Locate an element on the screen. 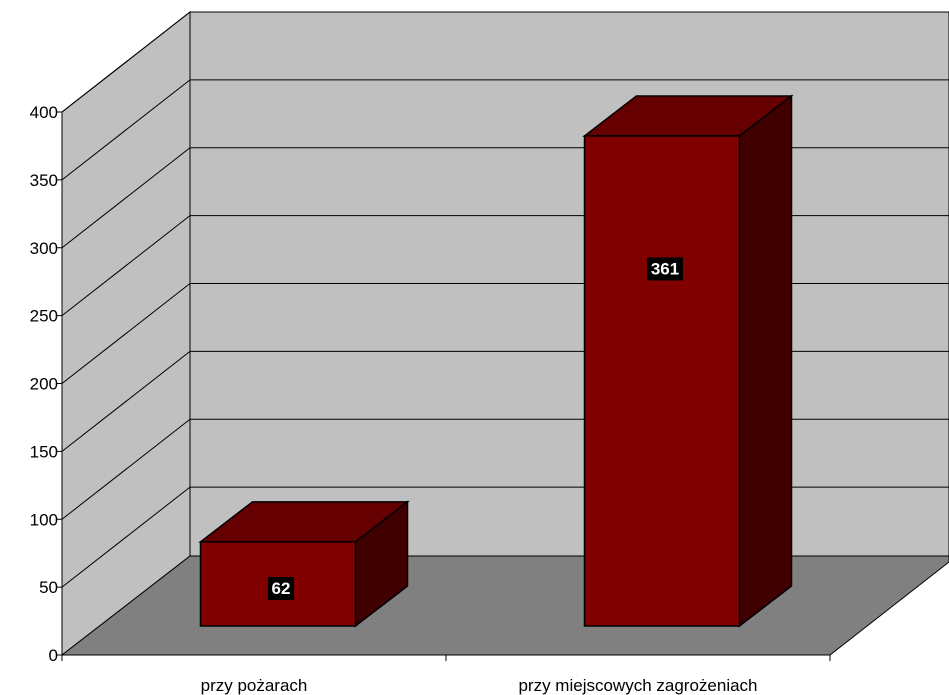 Image resolution: width=949 pixels, height=695 pixels. y-tick-label: 50 is located at coordinates (48, 587).